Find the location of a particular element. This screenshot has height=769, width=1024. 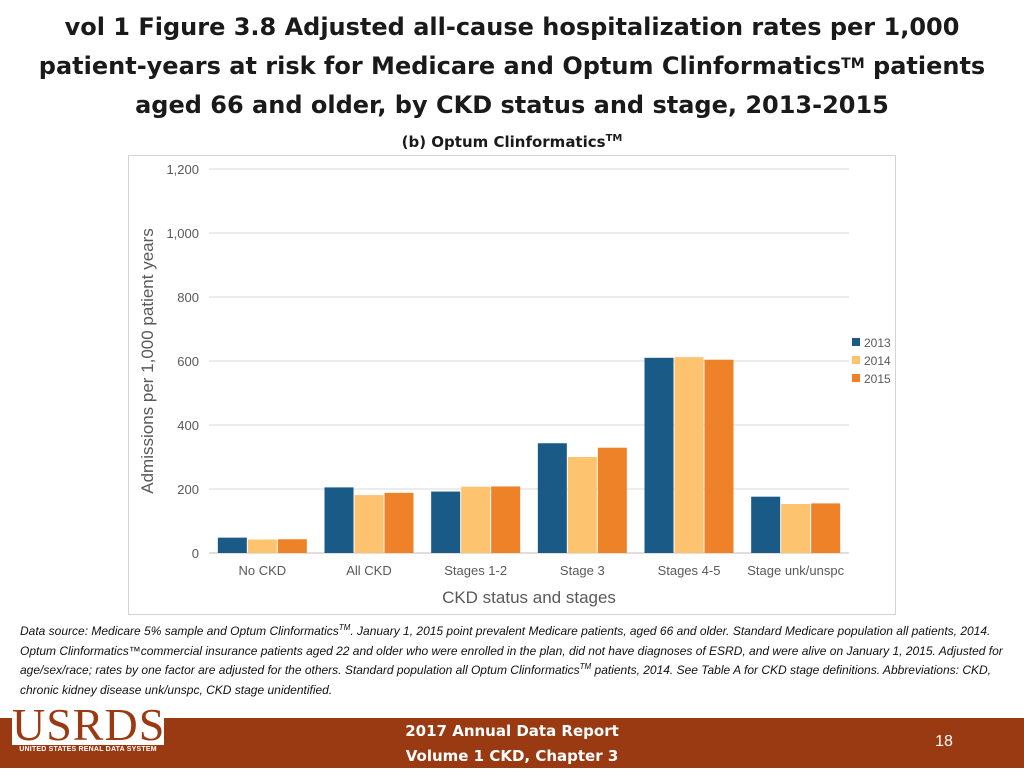

x-axis-title: CKD status and stages is located at coordinates (529, 597).